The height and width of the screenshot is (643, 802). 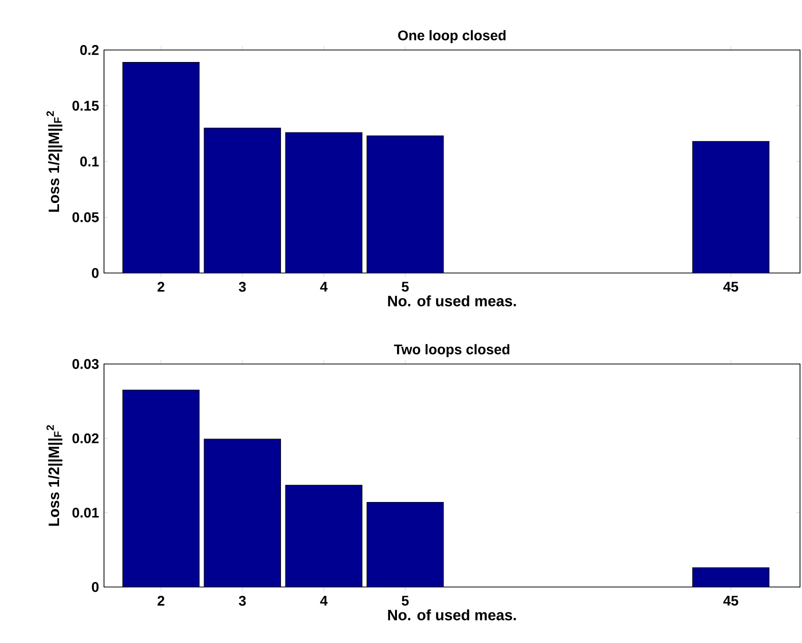 I want to click on chart-title: One loop closed, so click(x=452, y=37).